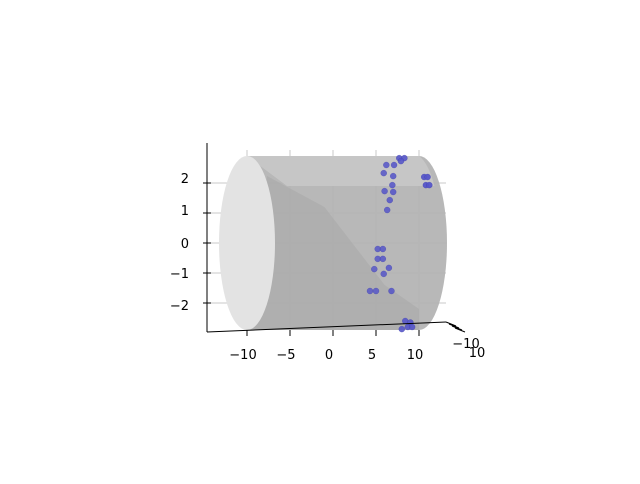  Describe the element at coordinates (185, 244) in the screenshot. I see `z-tick-label: 0` at that location.